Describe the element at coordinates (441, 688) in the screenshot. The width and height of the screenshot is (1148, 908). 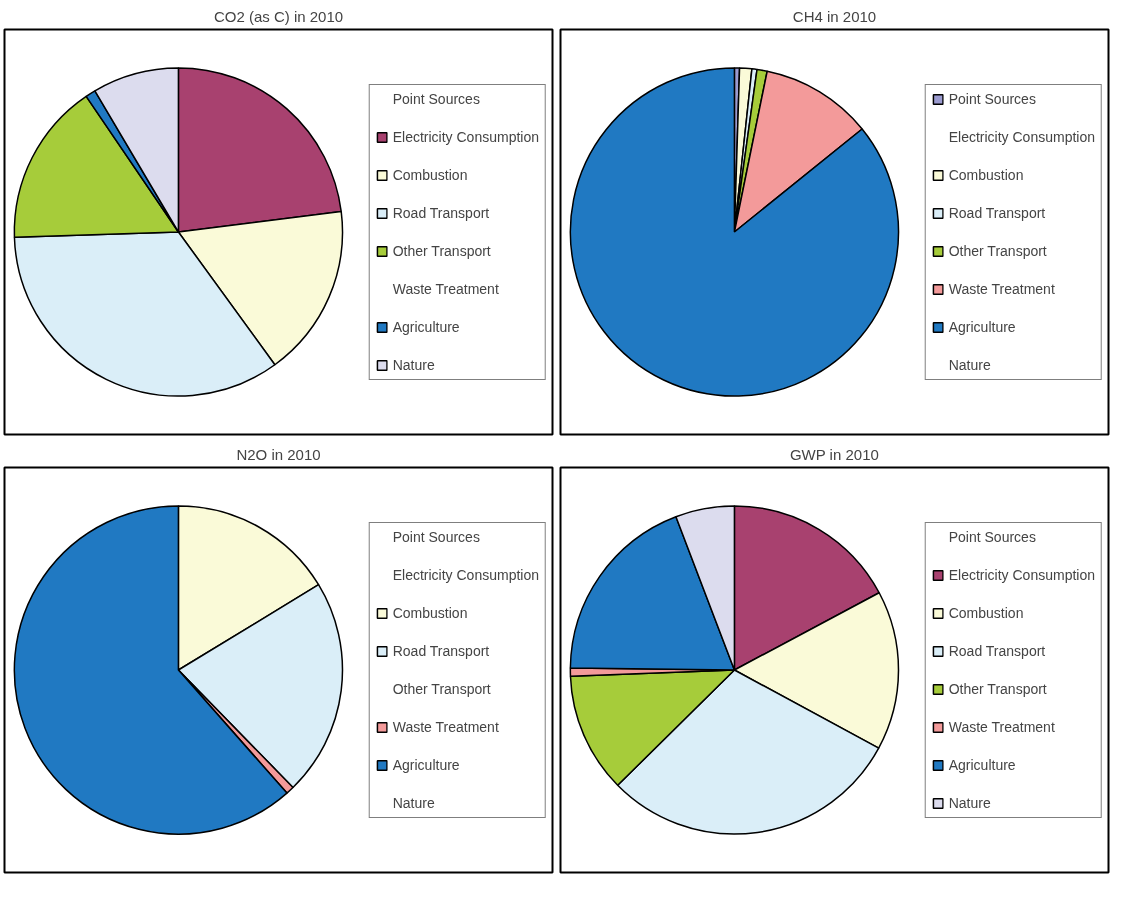
I see `category-label: Other Transport` at that location.